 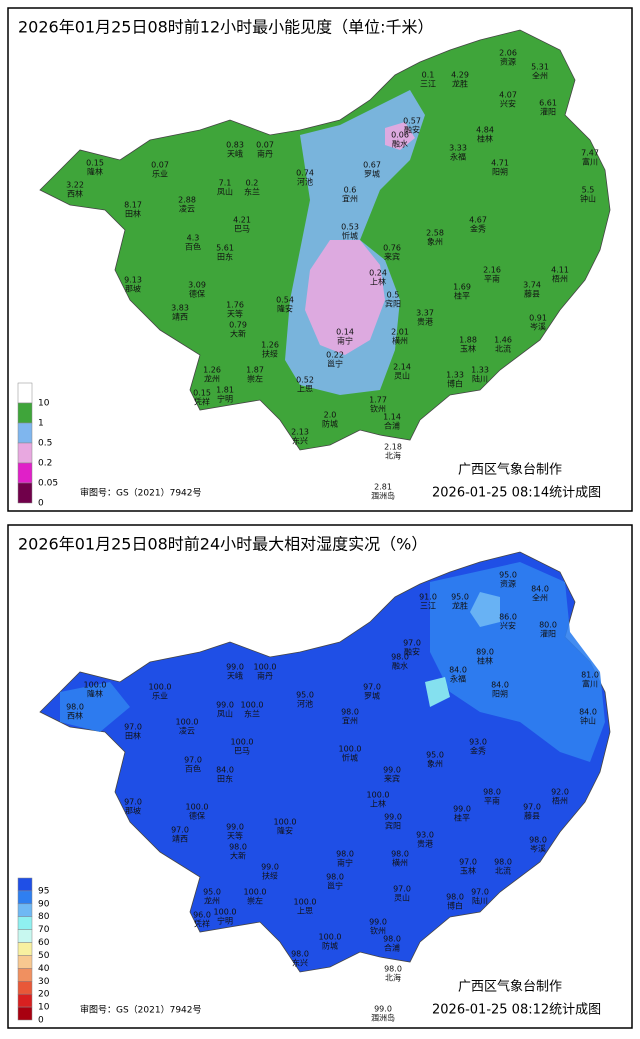 I want to click on station-value: 92.0, so click(x=560, y=792).